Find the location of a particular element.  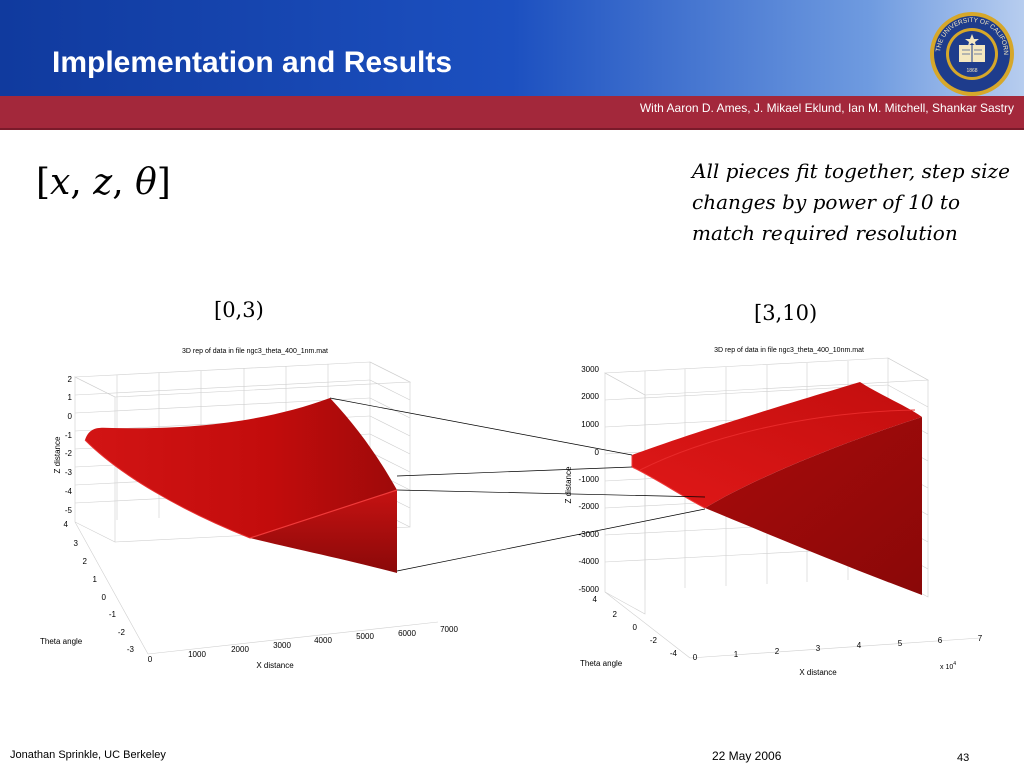

plot-left-theta-ticks: 4 3 2 1 0 -1 -2 -3 is located at coordinates (99, 587).